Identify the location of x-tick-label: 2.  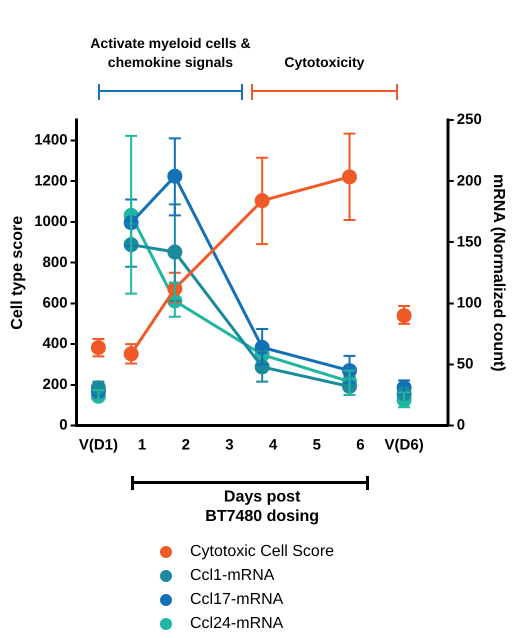
(186, 445).